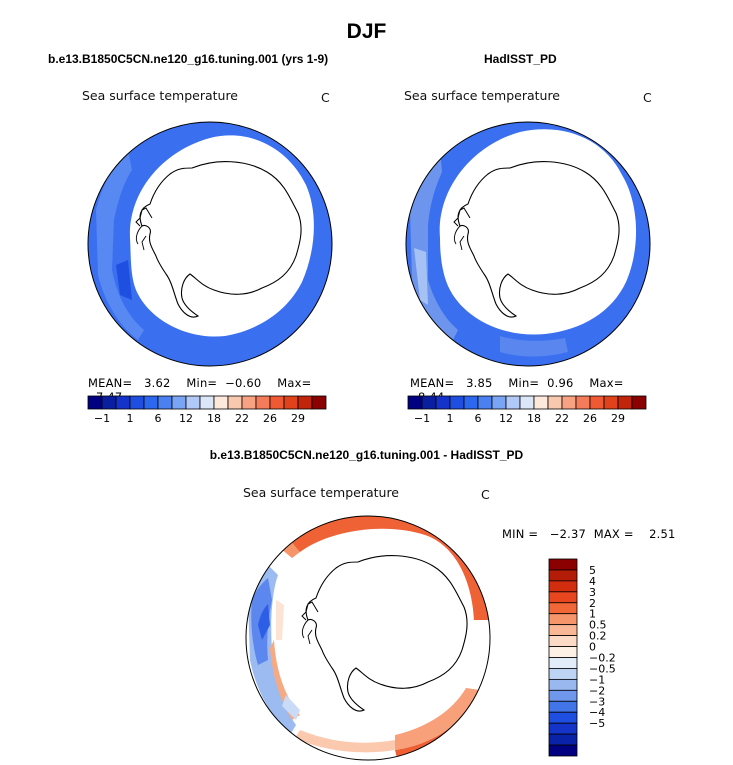 This screenshot has width=733, height=765. Describe the element at coordinates (520, 59) in the screenshot. I see `obs-case-title: HadISST_PD` at that location.